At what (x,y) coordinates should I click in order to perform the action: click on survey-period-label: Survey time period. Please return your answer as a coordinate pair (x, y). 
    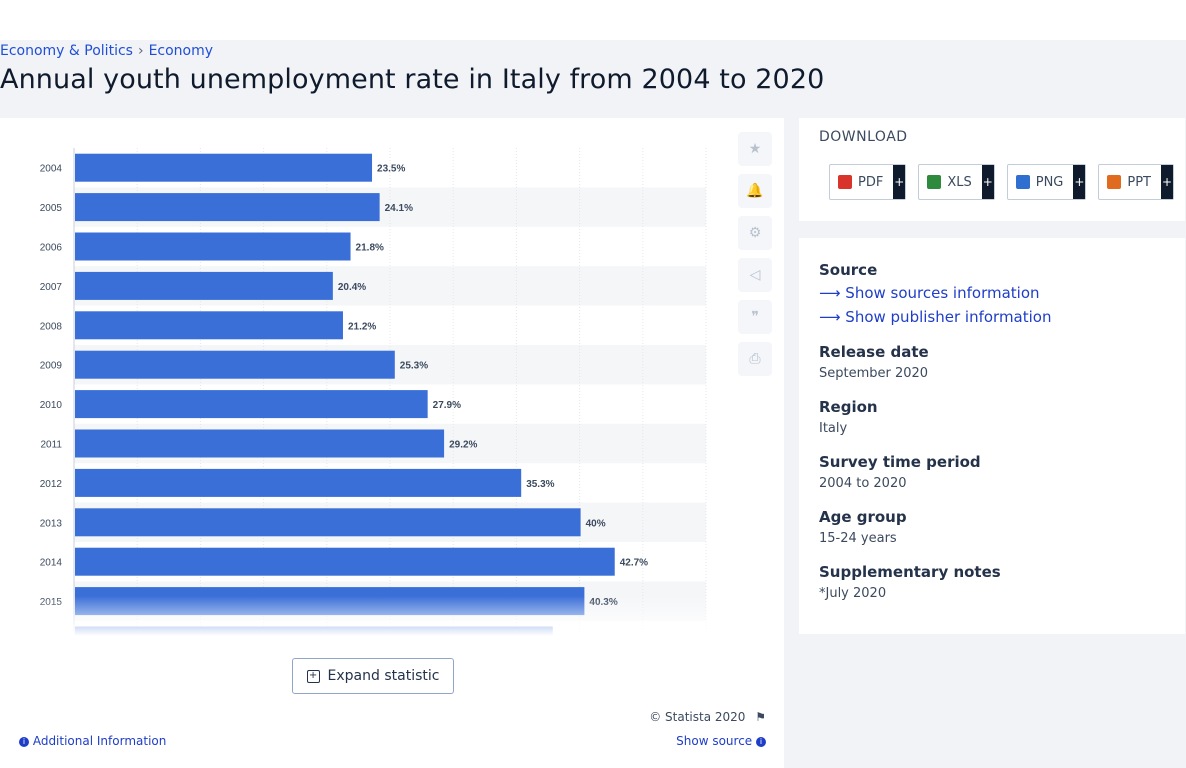
    Looking at the image, I should click on (900, 462).